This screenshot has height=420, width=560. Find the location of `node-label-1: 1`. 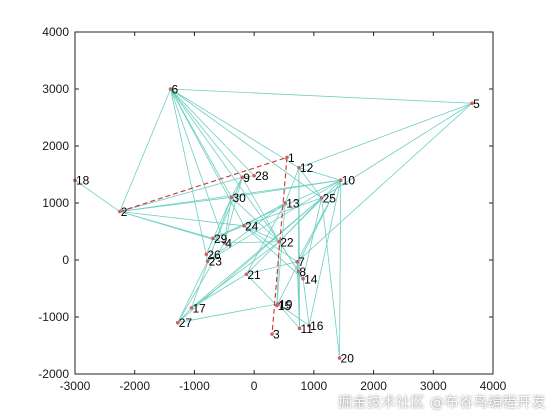

node-label-1: 1 is located at coordinates (291, 158).